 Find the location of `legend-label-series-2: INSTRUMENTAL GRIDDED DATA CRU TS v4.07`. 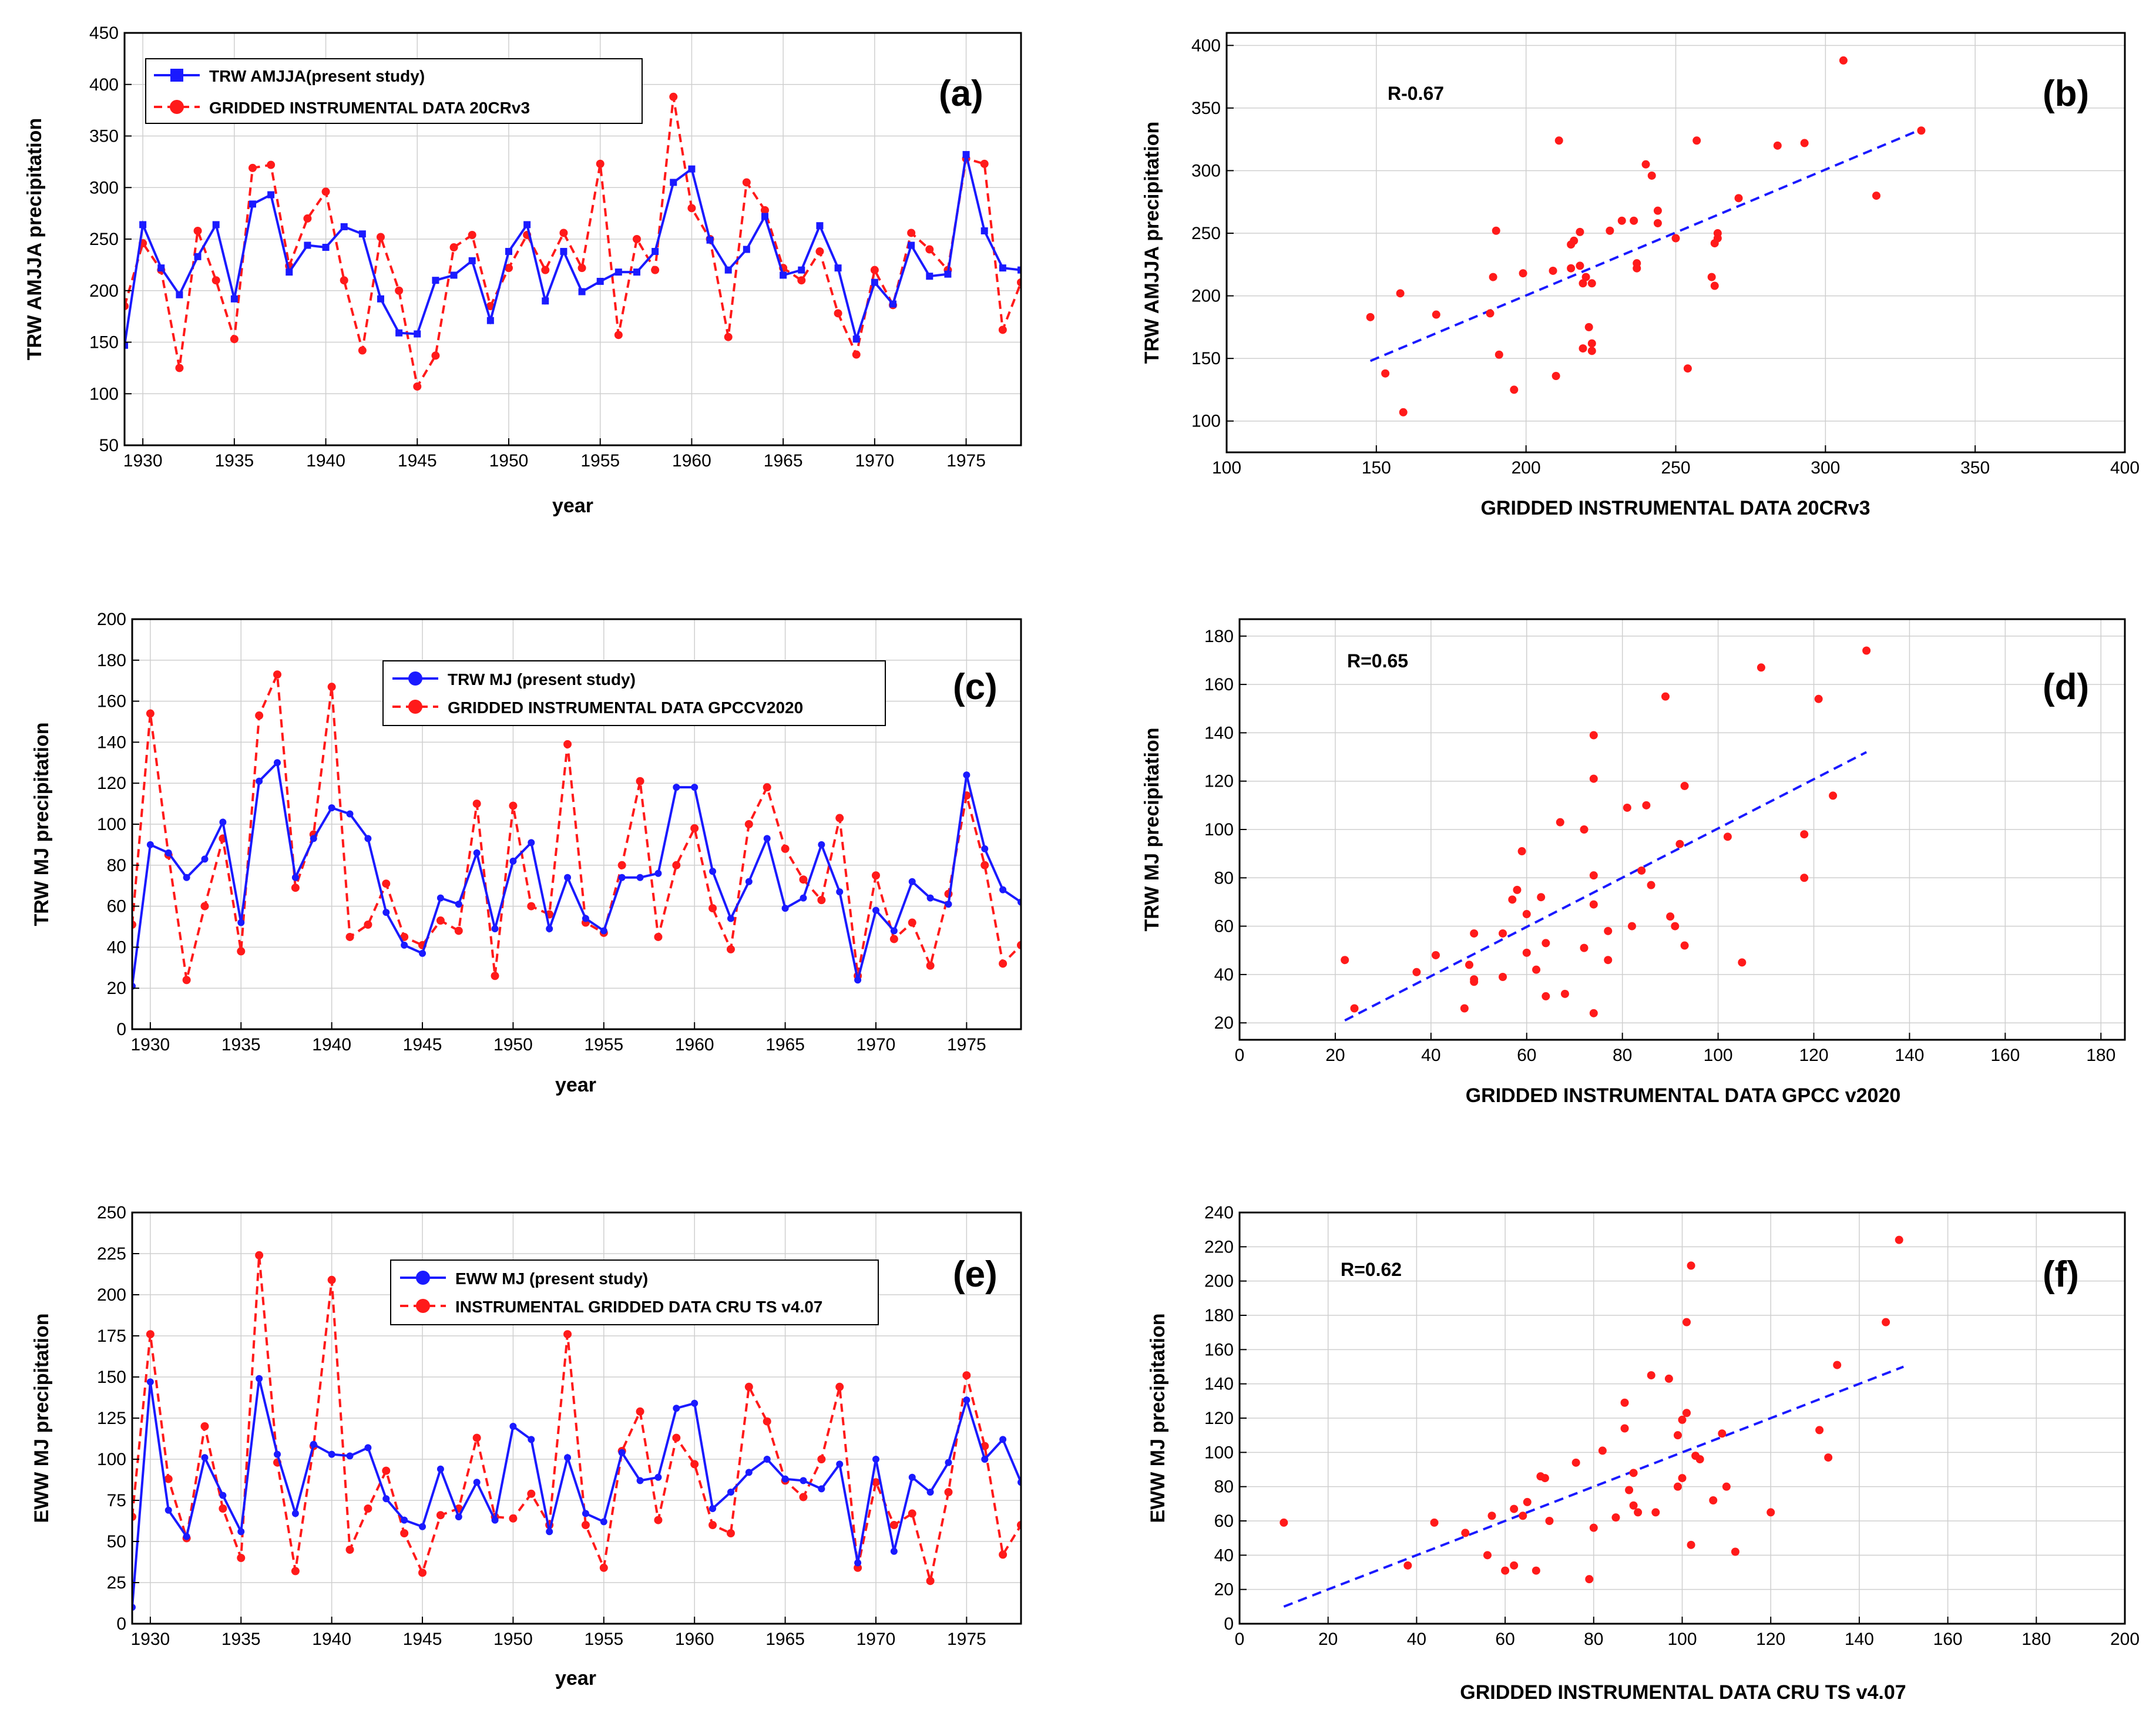

legend-label-series-2: INSTRUMENTAL GRIDDED DATA CRU TS v4.07 is located at coordinates (638, 1307).